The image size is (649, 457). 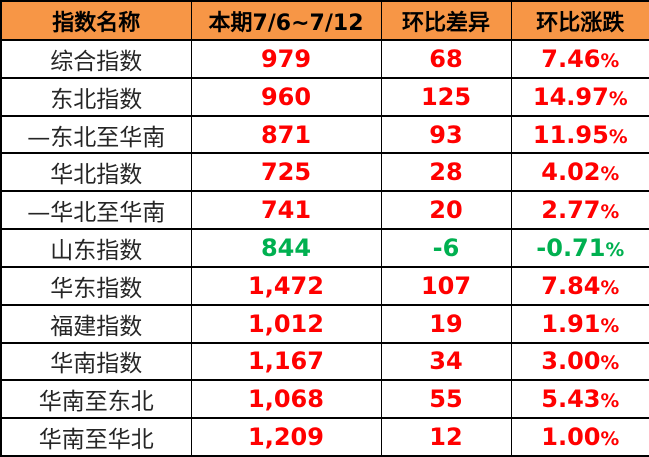 I want to click on index-name-cell: 福建指数, so click(x=96, y=323).